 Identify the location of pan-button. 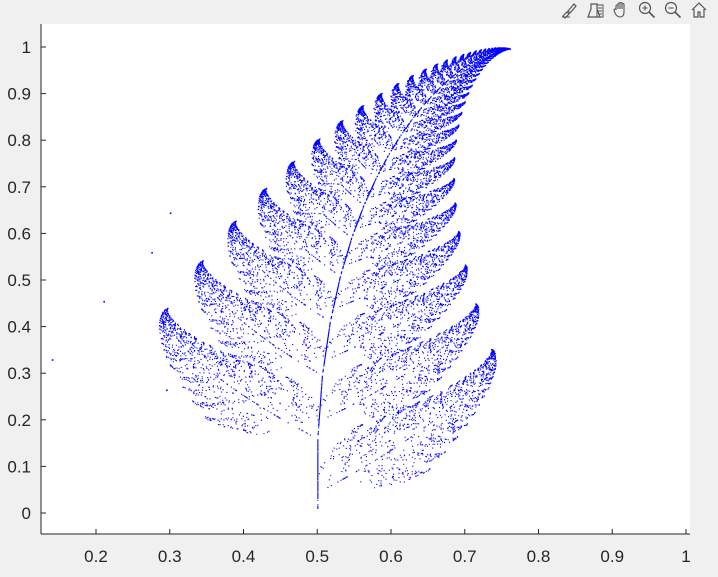
(621, 10).